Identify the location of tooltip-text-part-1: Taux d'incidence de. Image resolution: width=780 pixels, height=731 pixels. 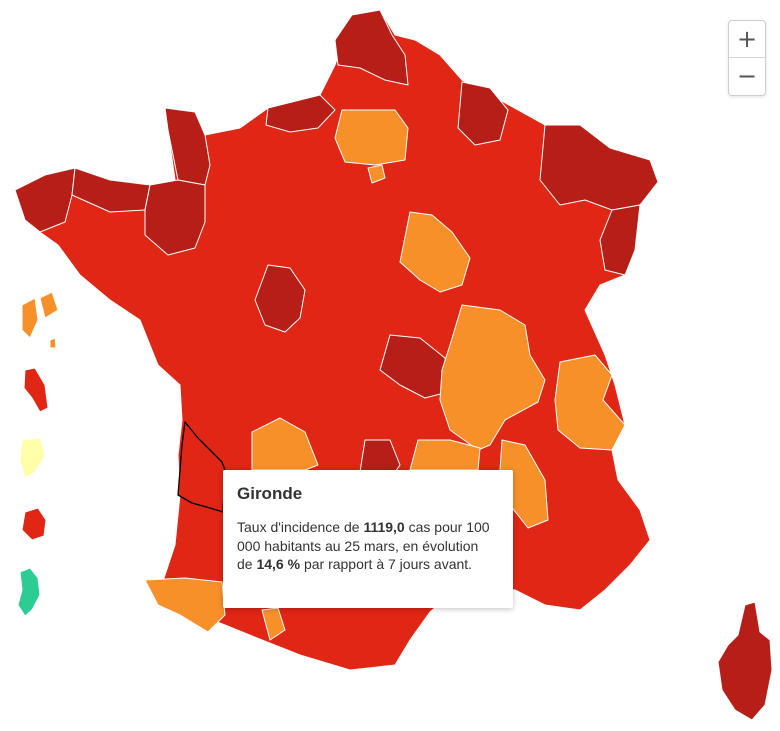
(300, 527).